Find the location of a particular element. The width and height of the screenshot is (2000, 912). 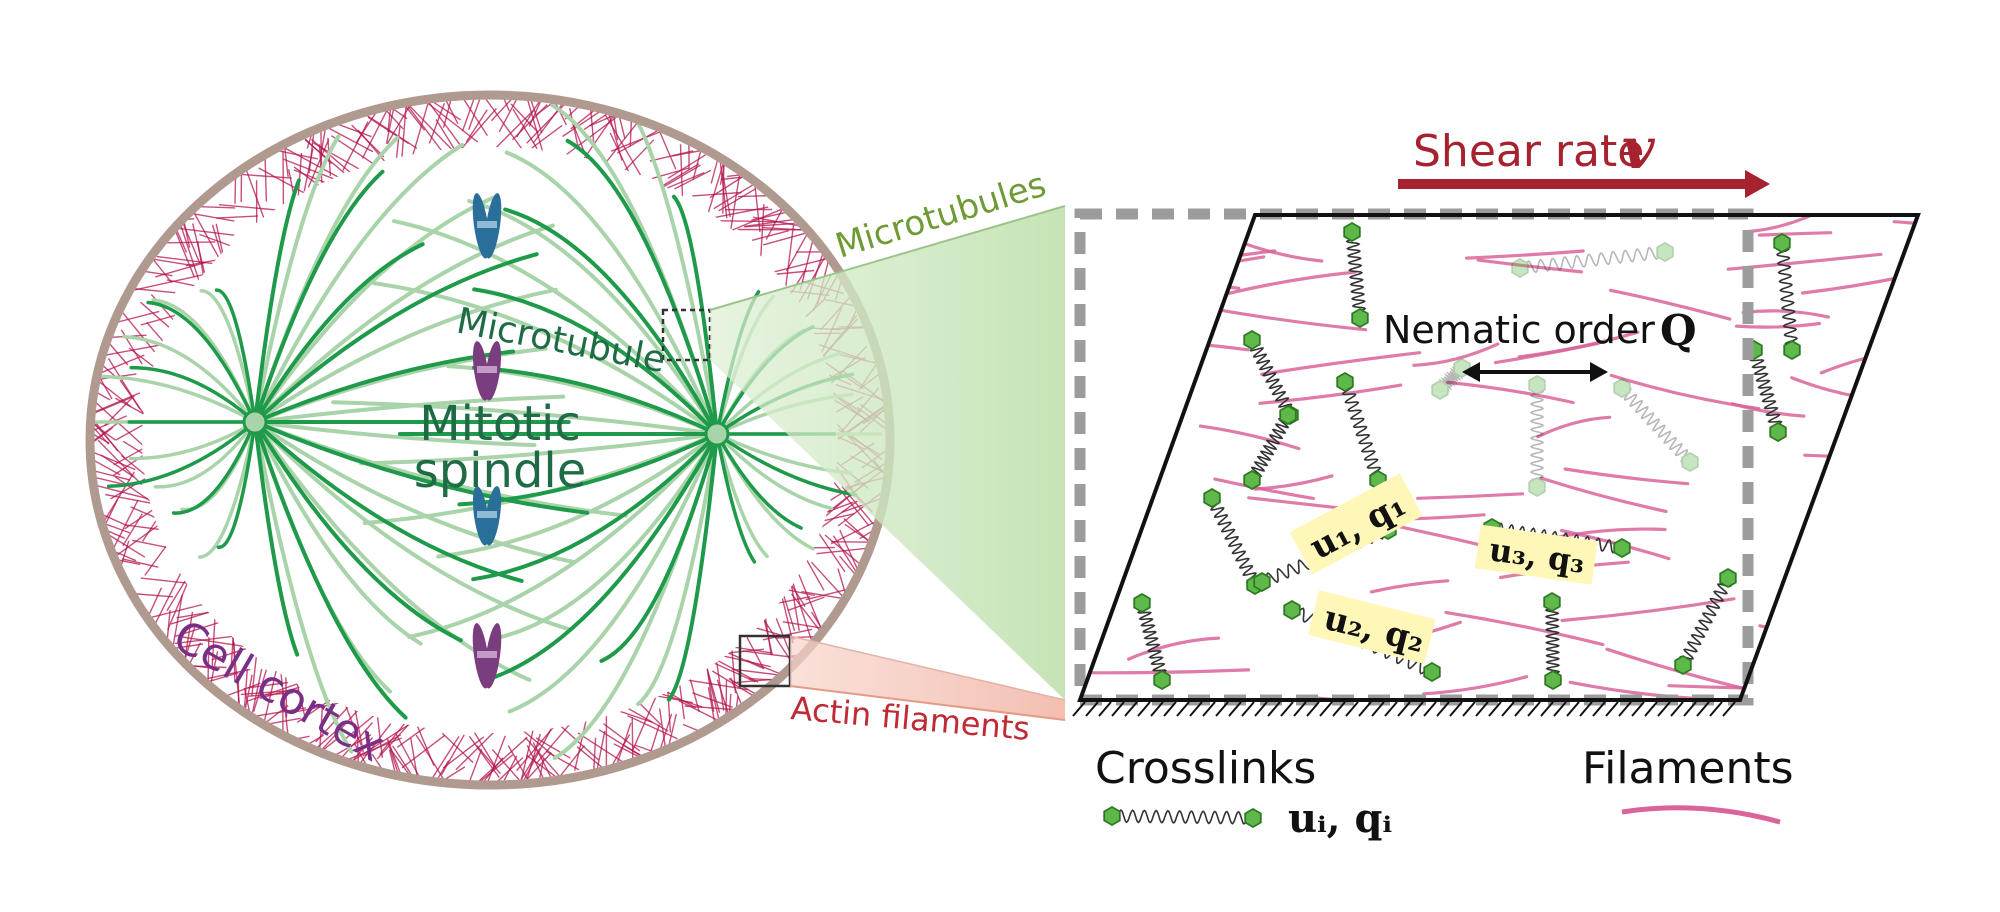

crosslink-legend-symbol: uᵢ, qᵢ is located at coordinates (1340, 818).